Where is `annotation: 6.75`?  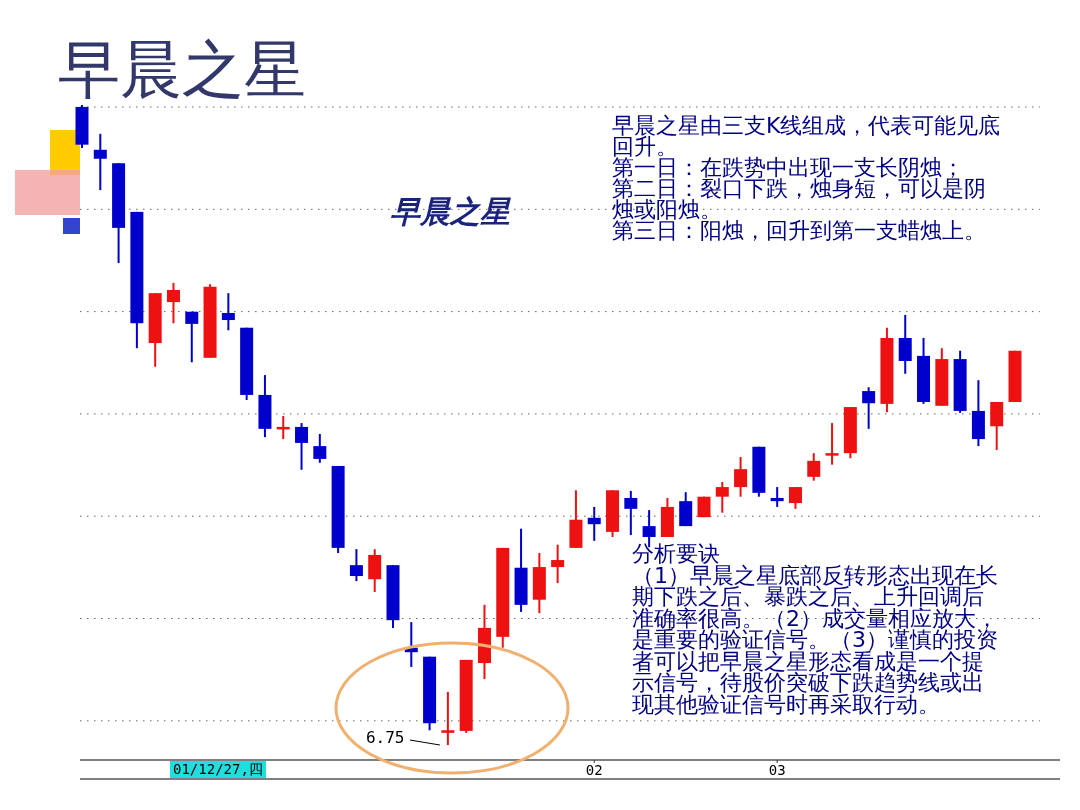
annotation: 6.75 is located at coordinates (385, 737).